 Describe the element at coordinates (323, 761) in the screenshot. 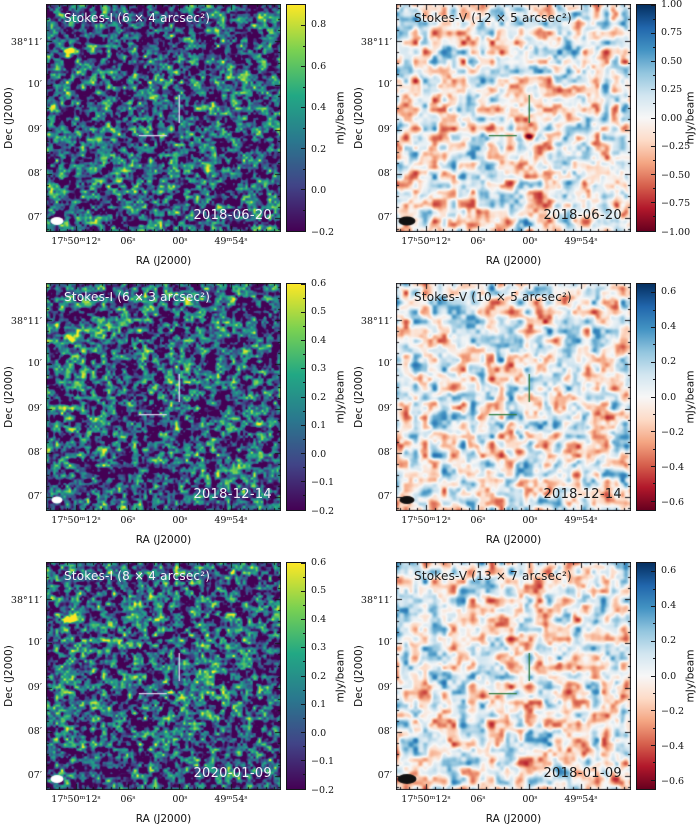

I see `colorbar-tick-label: −0.1` at that location.